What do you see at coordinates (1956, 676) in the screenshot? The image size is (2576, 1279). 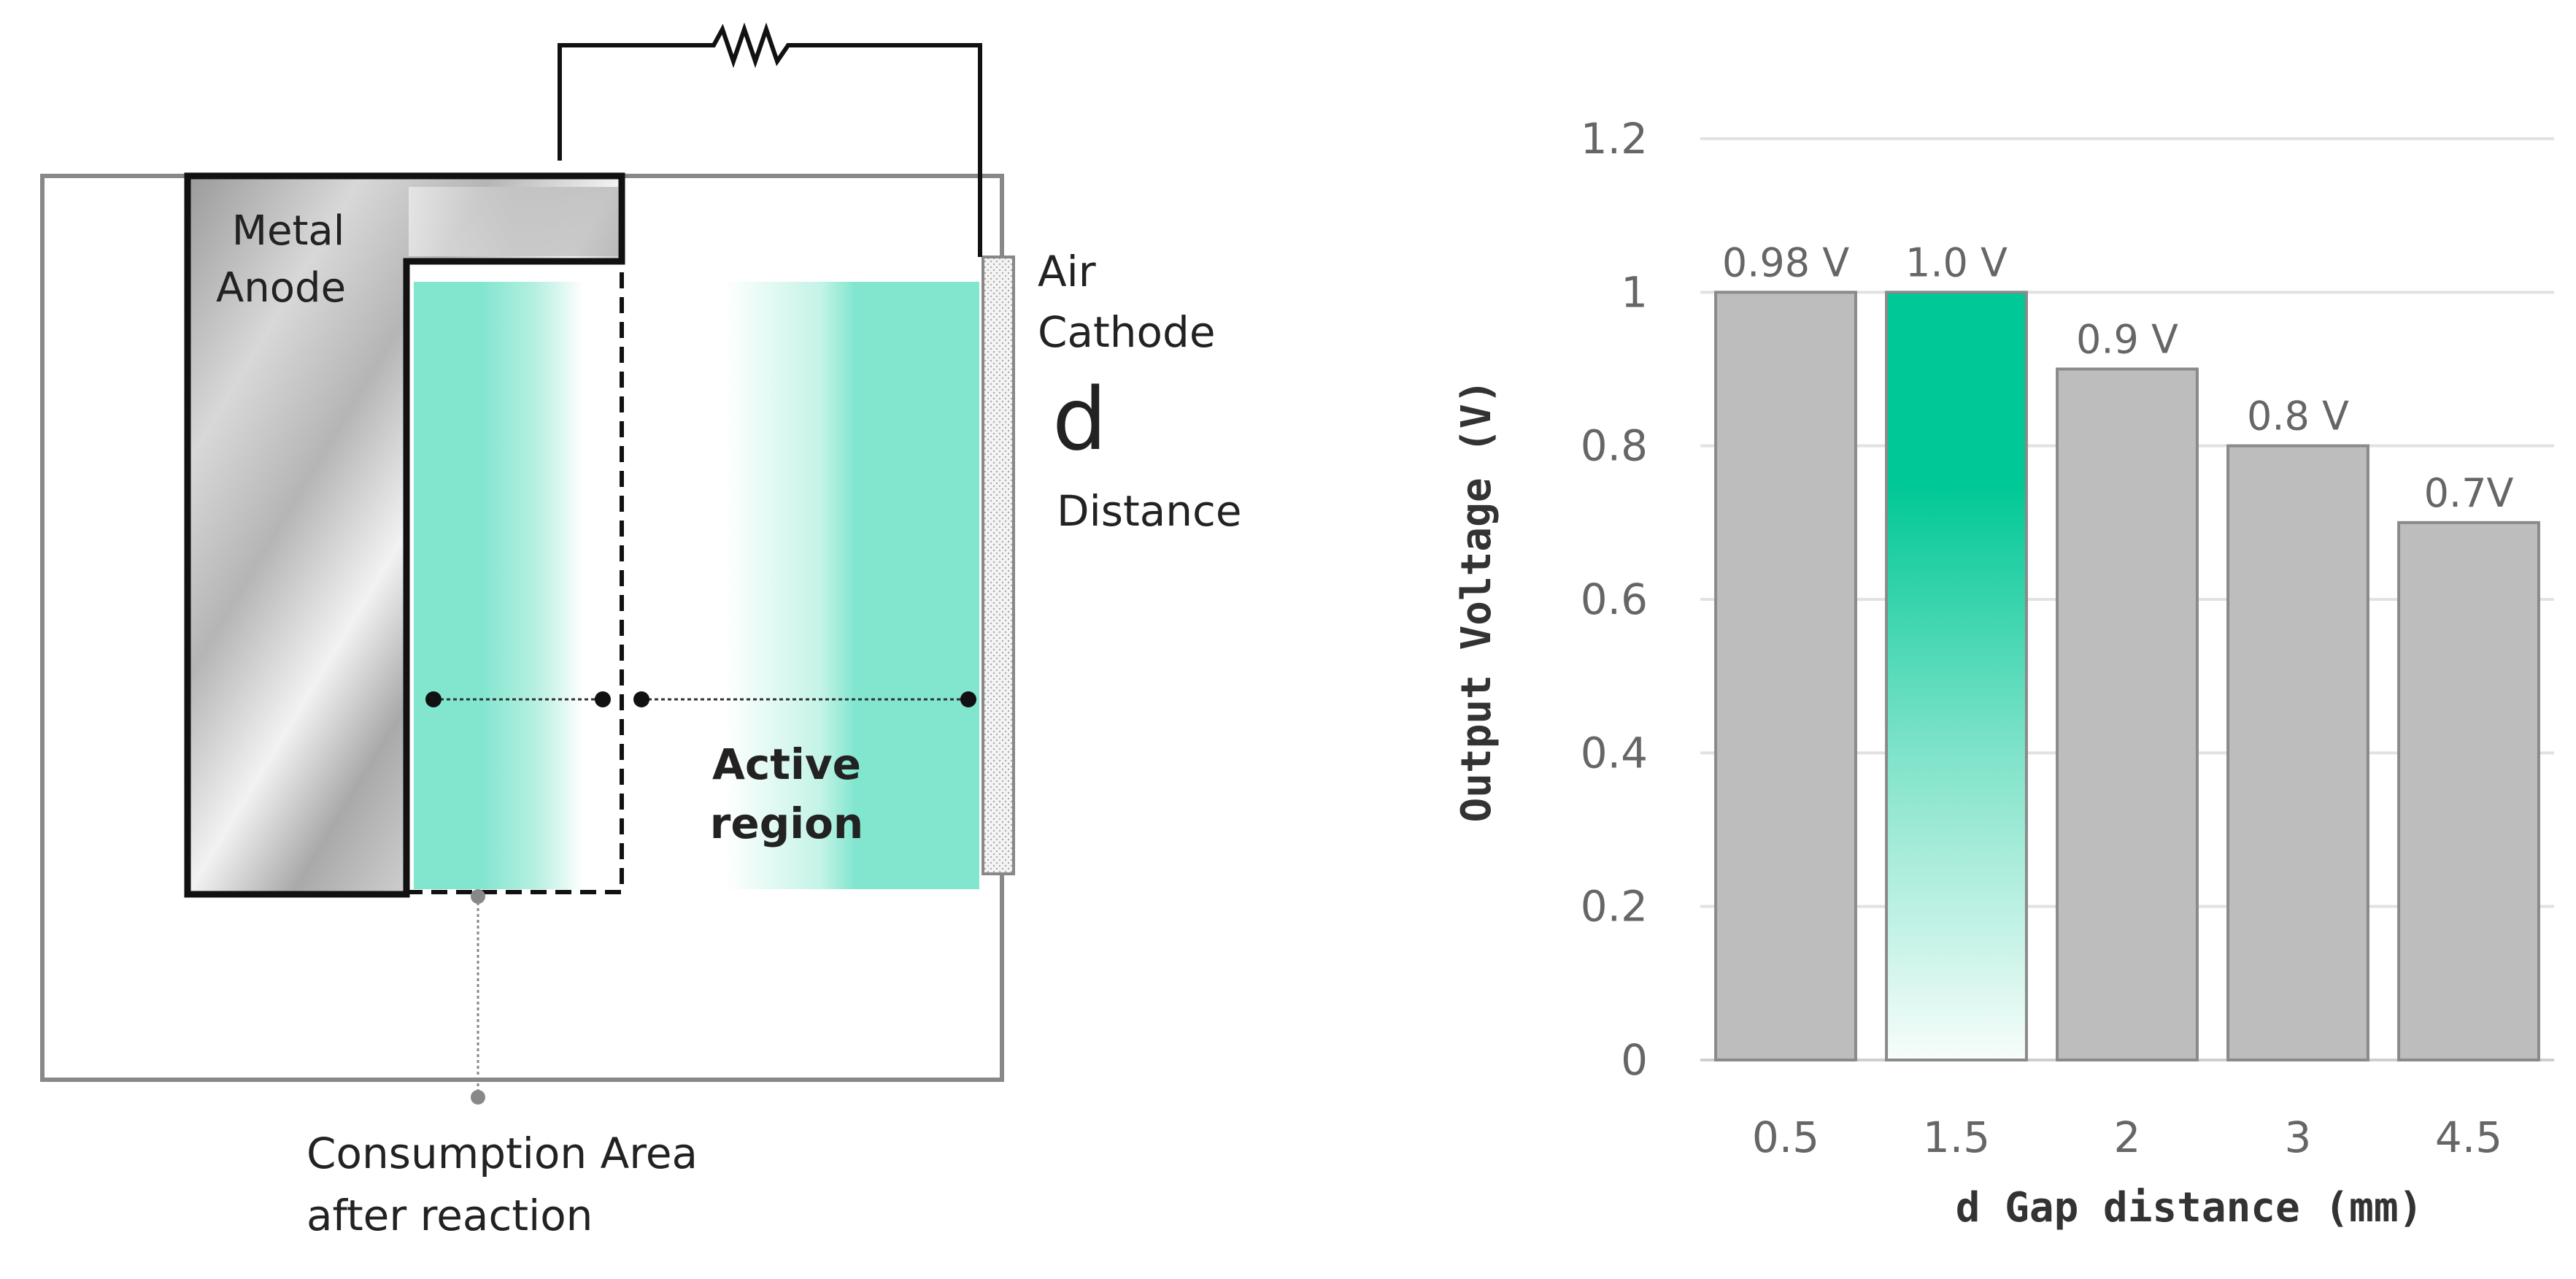 I see `bar-1.5` at bounding box center [1956, 676].